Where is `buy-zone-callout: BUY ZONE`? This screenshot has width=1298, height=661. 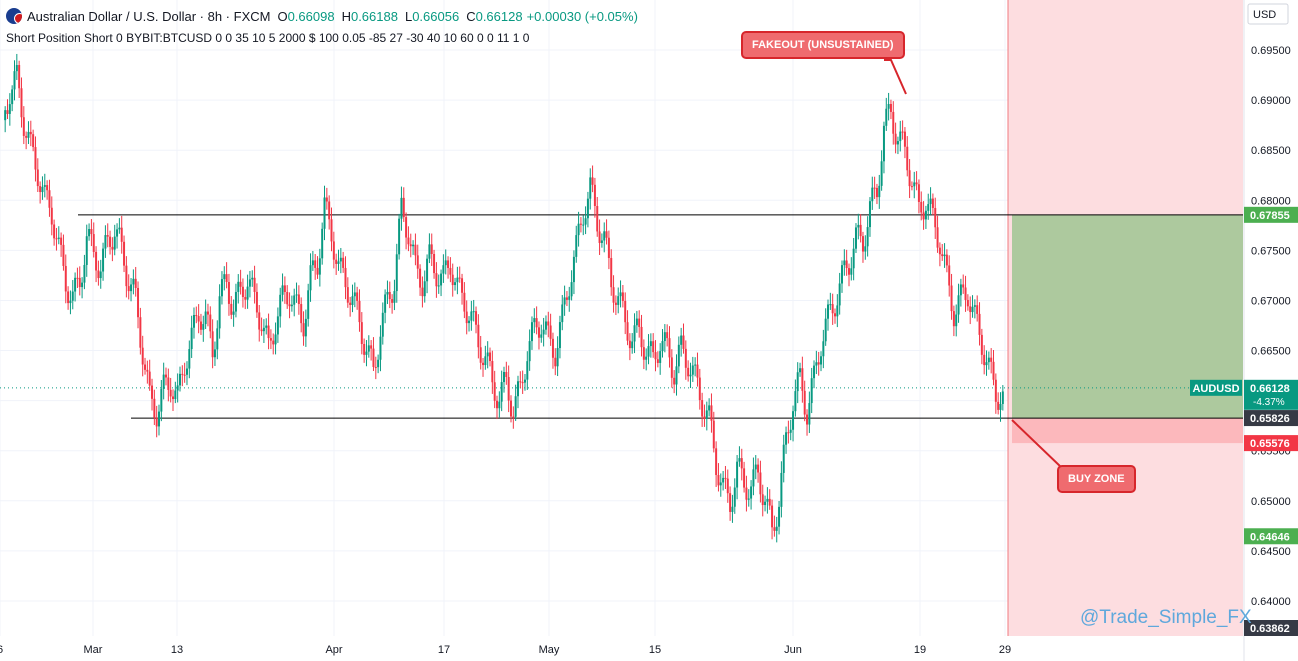 buy-zone-callout: BUY ZONE is located at coordinates (1096, 479).